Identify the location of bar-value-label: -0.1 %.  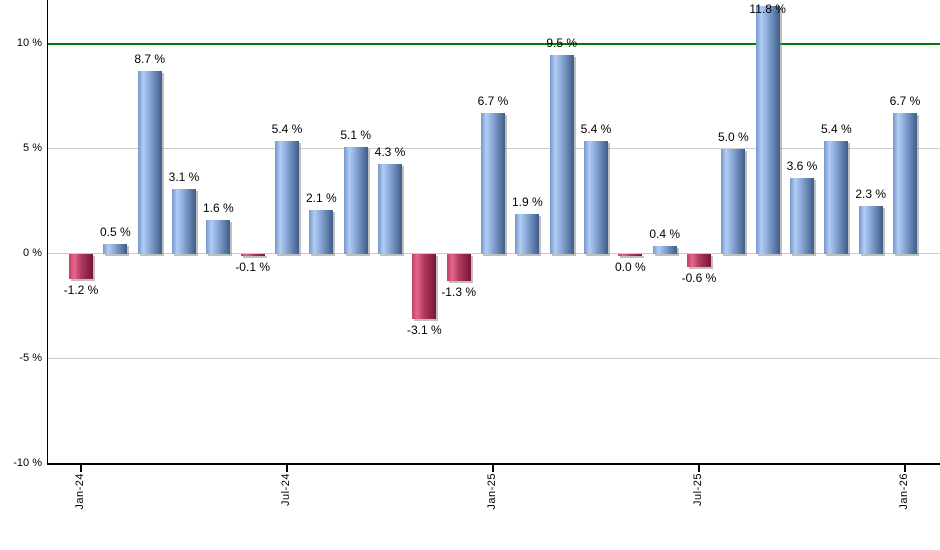
(252, 267).